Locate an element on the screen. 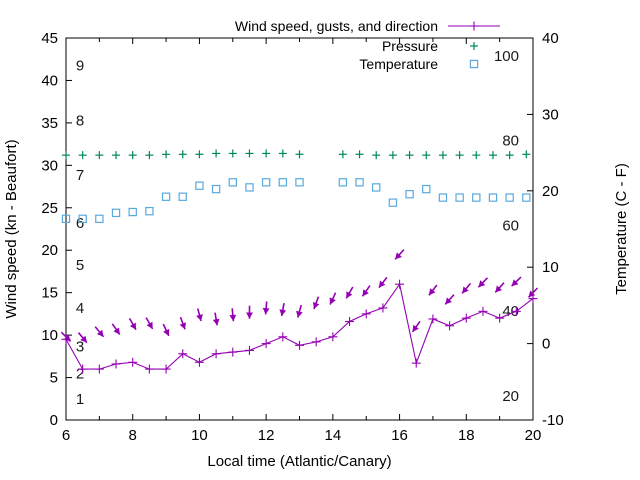 This screenshot has width=640, height=480. beaufort-label: 3 is located at coordinates (80, 346).